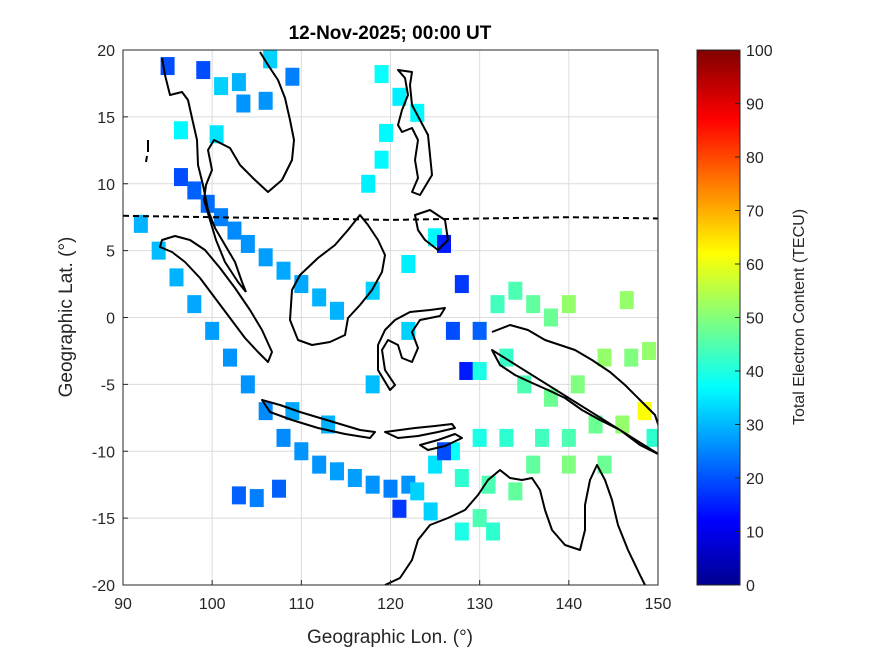  What do you see at coordinates (110, 252) in the screenshot?
I see `y-tick-label-5: 5` at bounding box center [110, 252].